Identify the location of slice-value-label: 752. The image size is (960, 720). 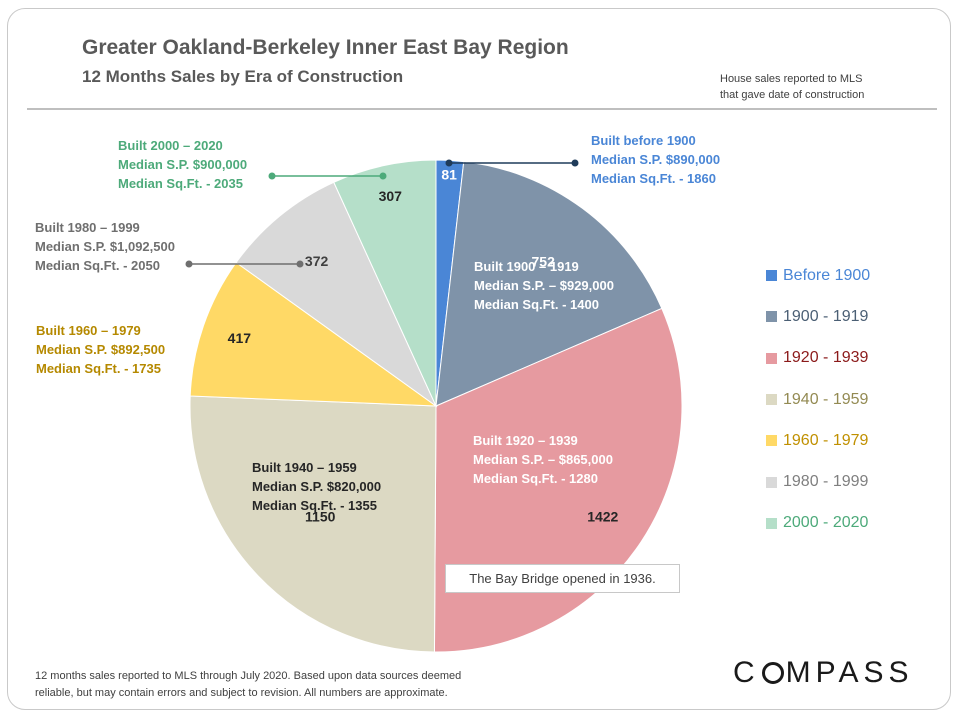
(544, 261).